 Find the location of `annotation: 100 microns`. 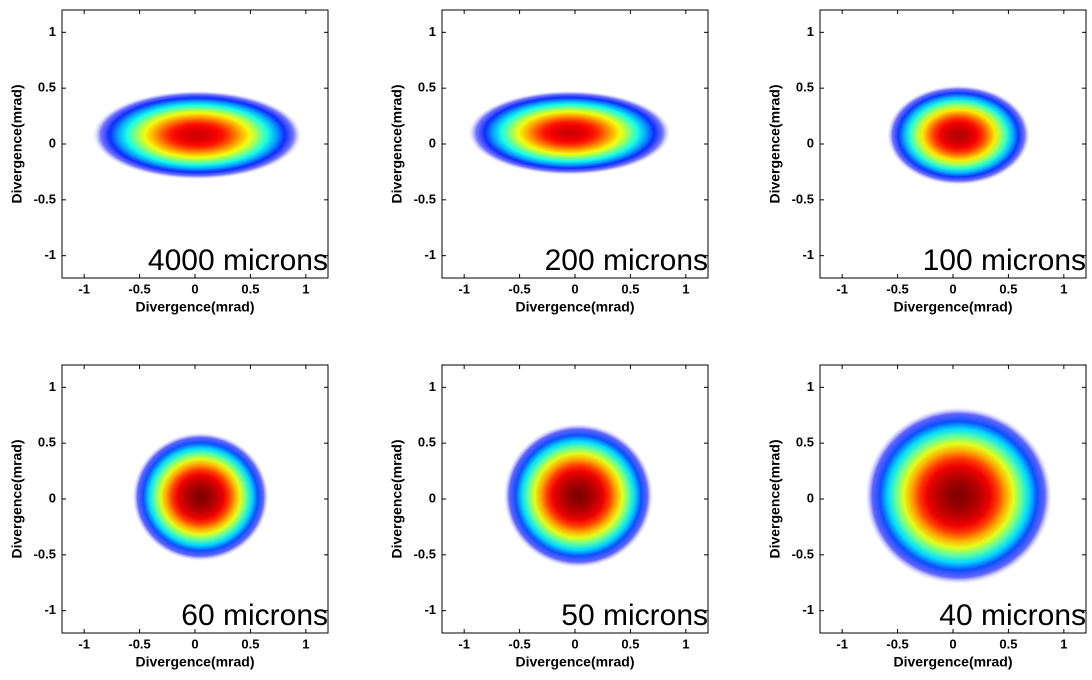

annotation: 100 microns is located at coordinates (1004, 260).